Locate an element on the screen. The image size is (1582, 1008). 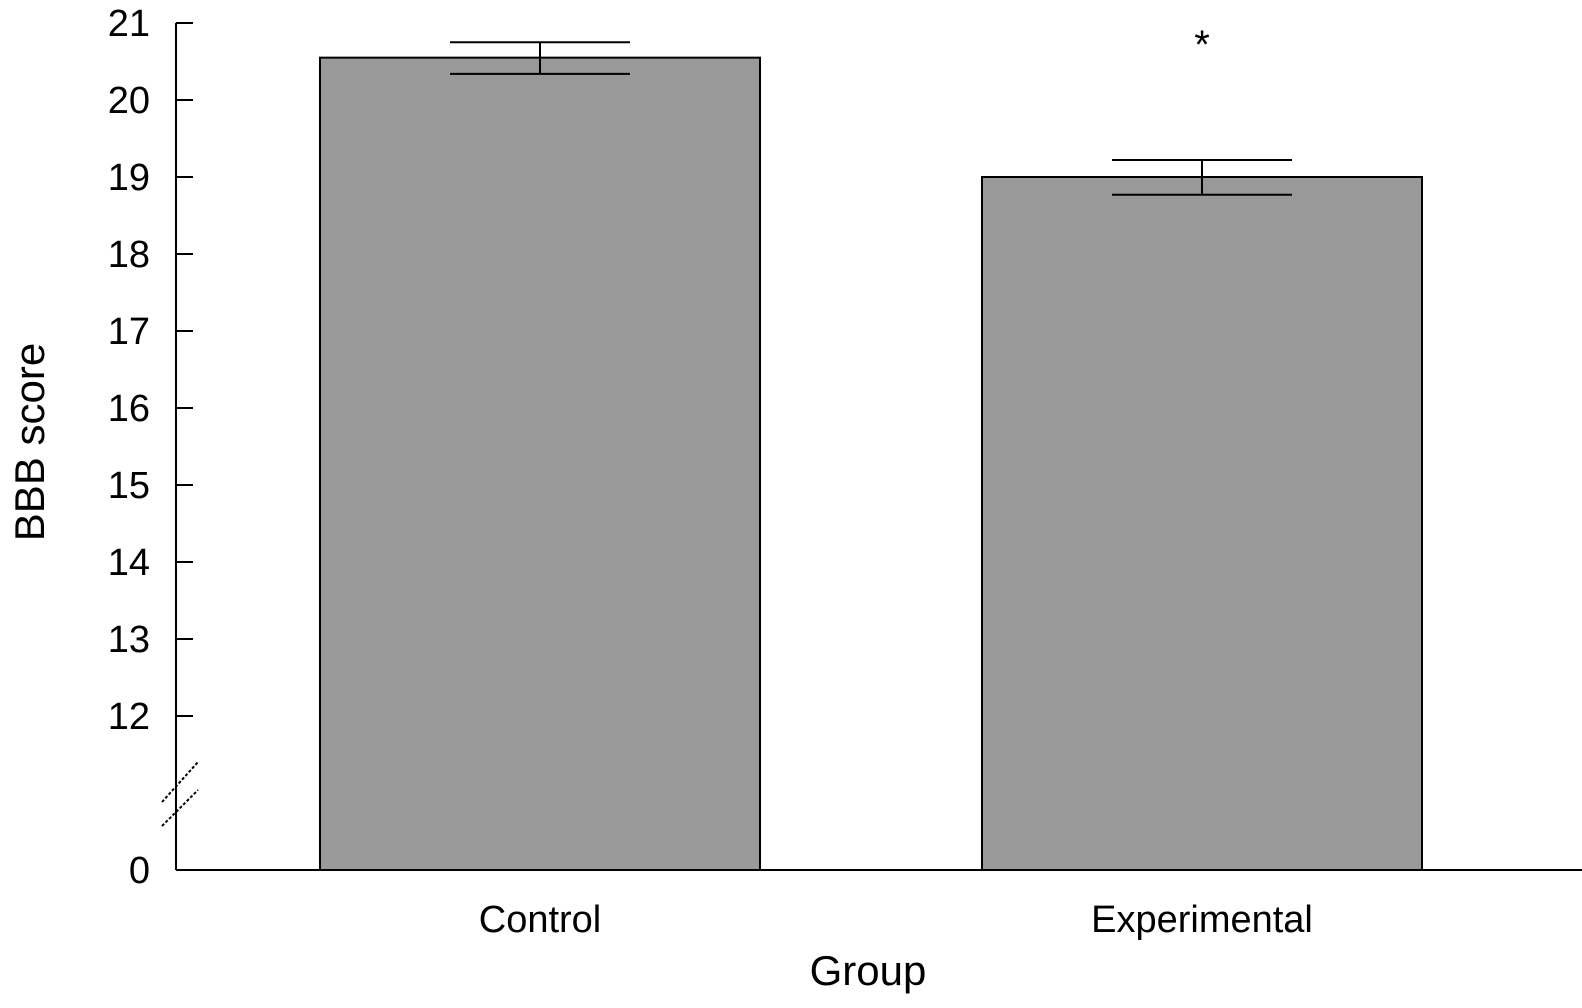
x-axis-label: Group is located at coordinates (868, 970).